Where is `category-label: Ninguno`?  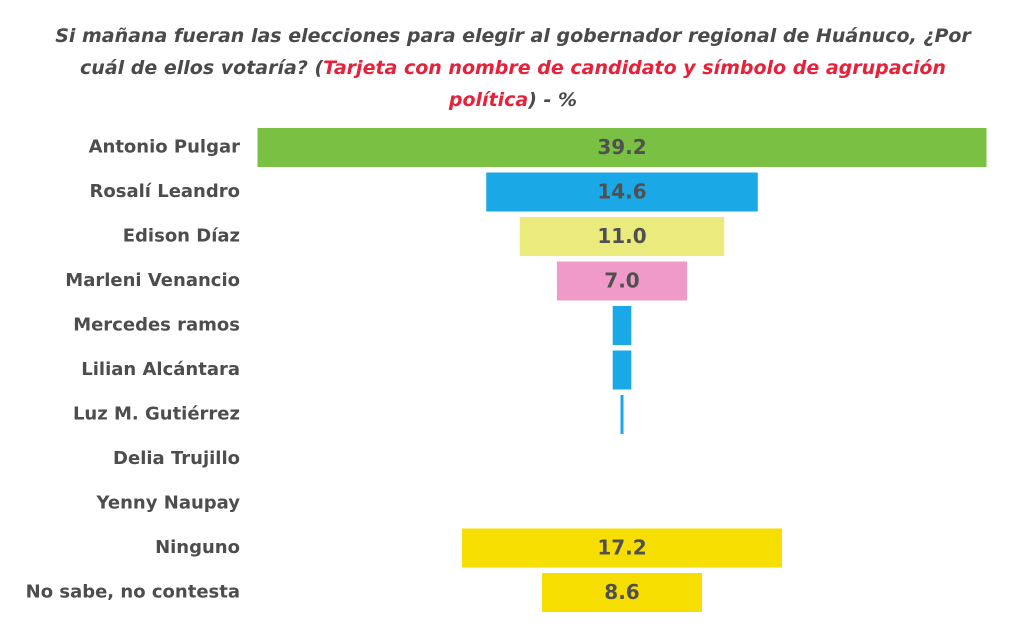 category-label: Ninguno is located at coordinates (197, 547).